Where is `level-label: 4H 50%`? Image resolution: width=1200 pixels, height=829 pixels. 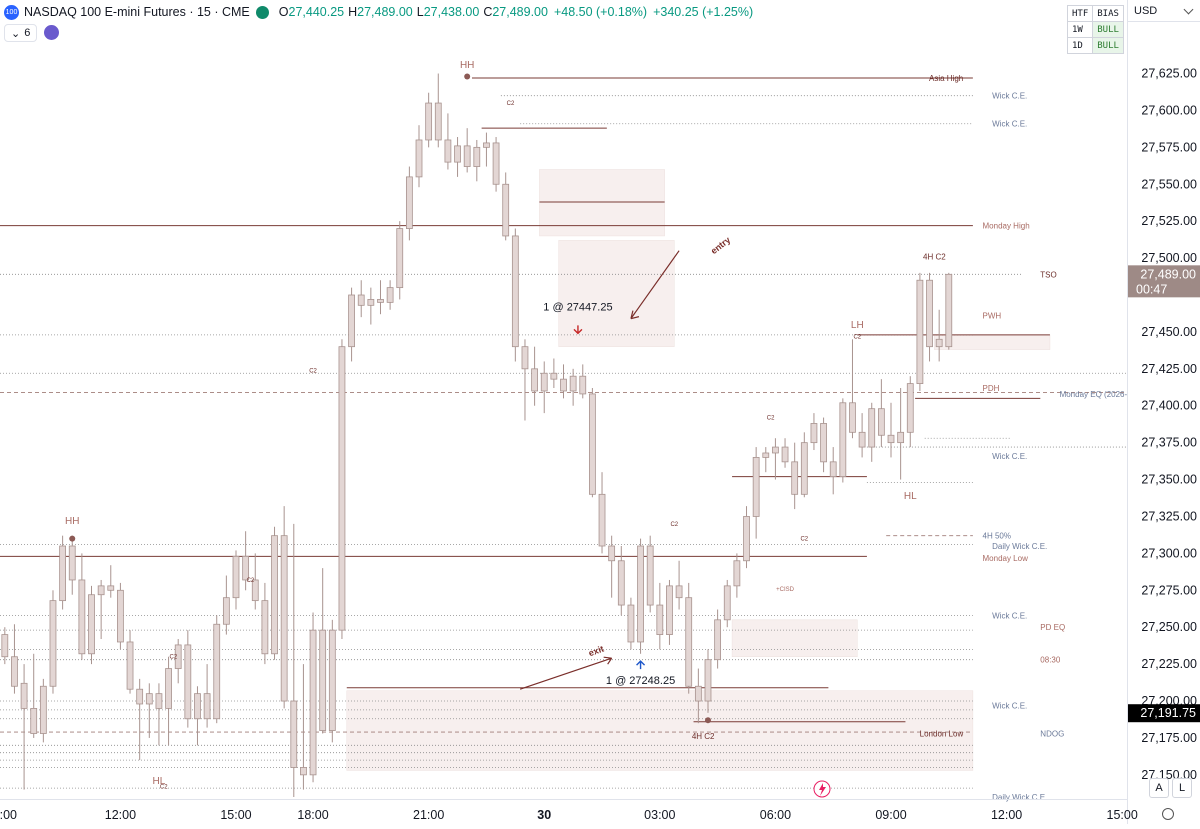 level-label: 4H 50% is located at coordinates (997, 536).